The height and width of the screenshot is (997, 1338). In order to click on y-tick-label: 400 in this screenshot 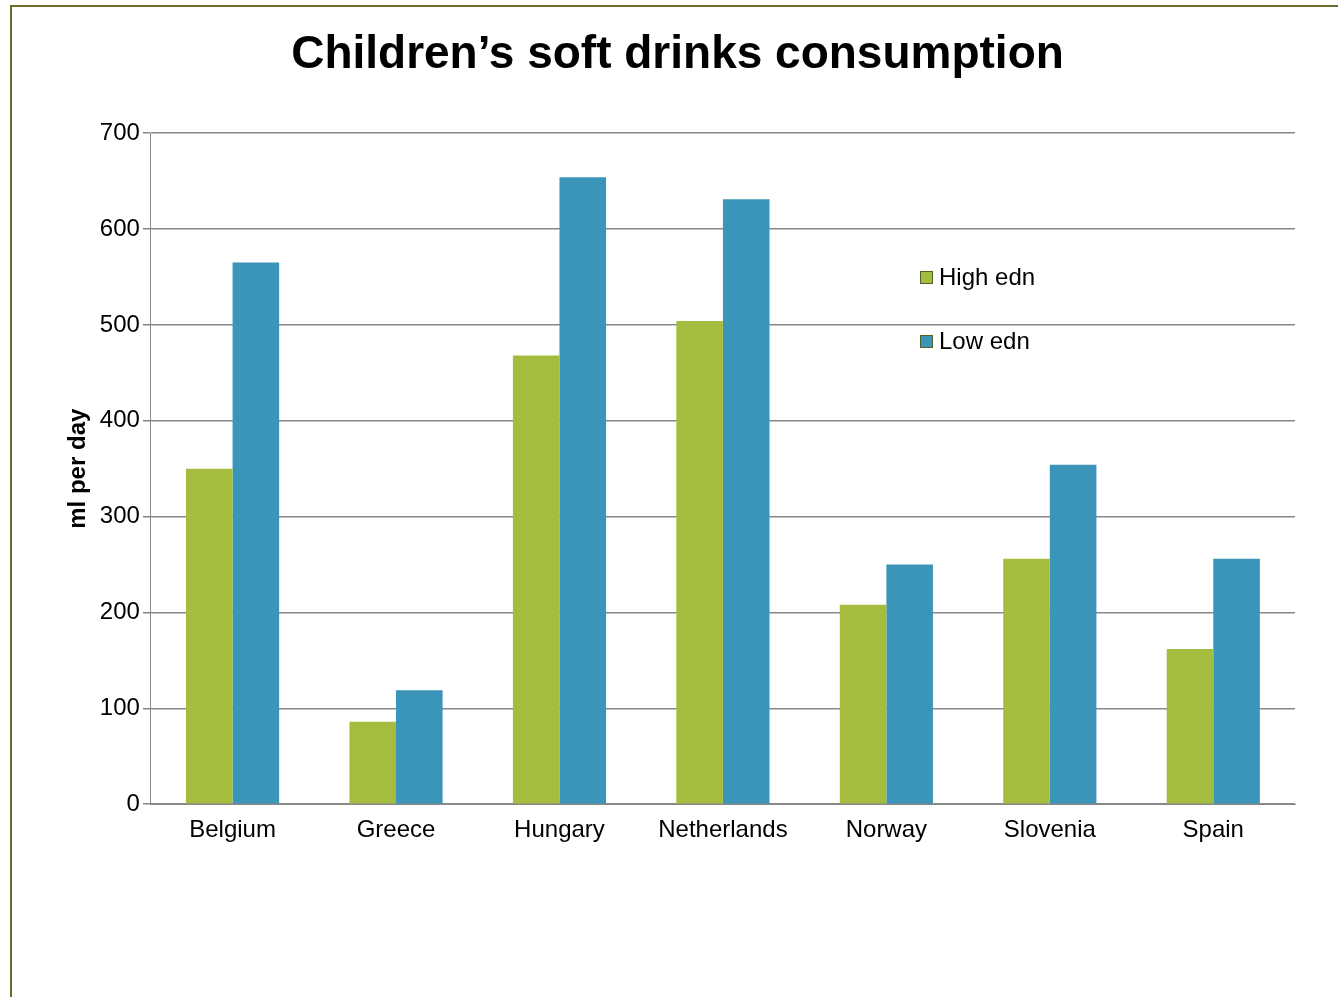, I will do `click(119, 419)`.